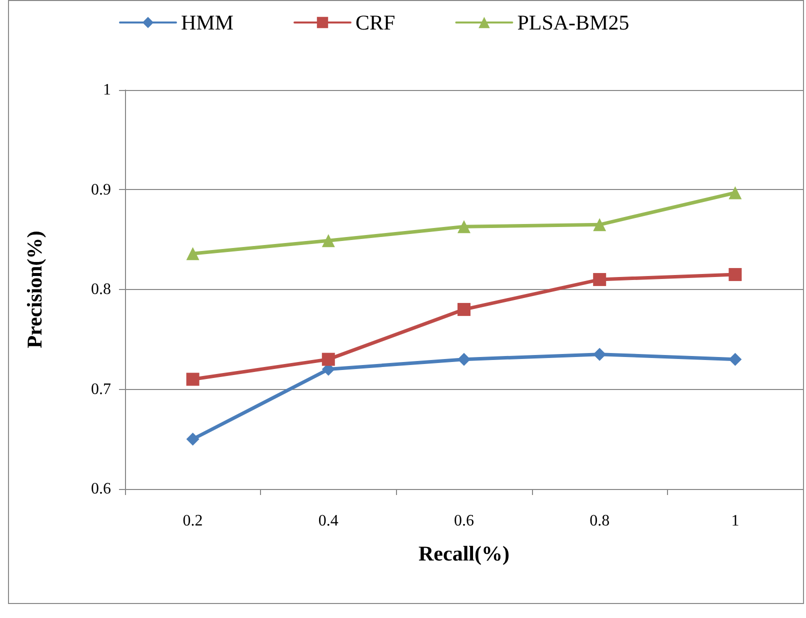 The height and width of the screenshot is (618, 806). Describe the element at coordinates (192, 521) in the screenshot. I see `x-tick-label: 0.2` at that location.